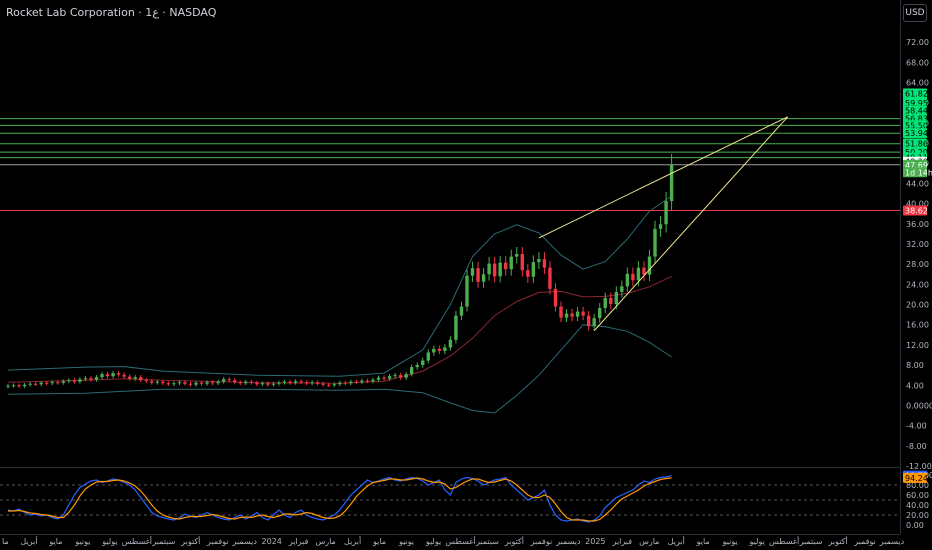  I want to click on price-label: 59.95, so click(916, 103).